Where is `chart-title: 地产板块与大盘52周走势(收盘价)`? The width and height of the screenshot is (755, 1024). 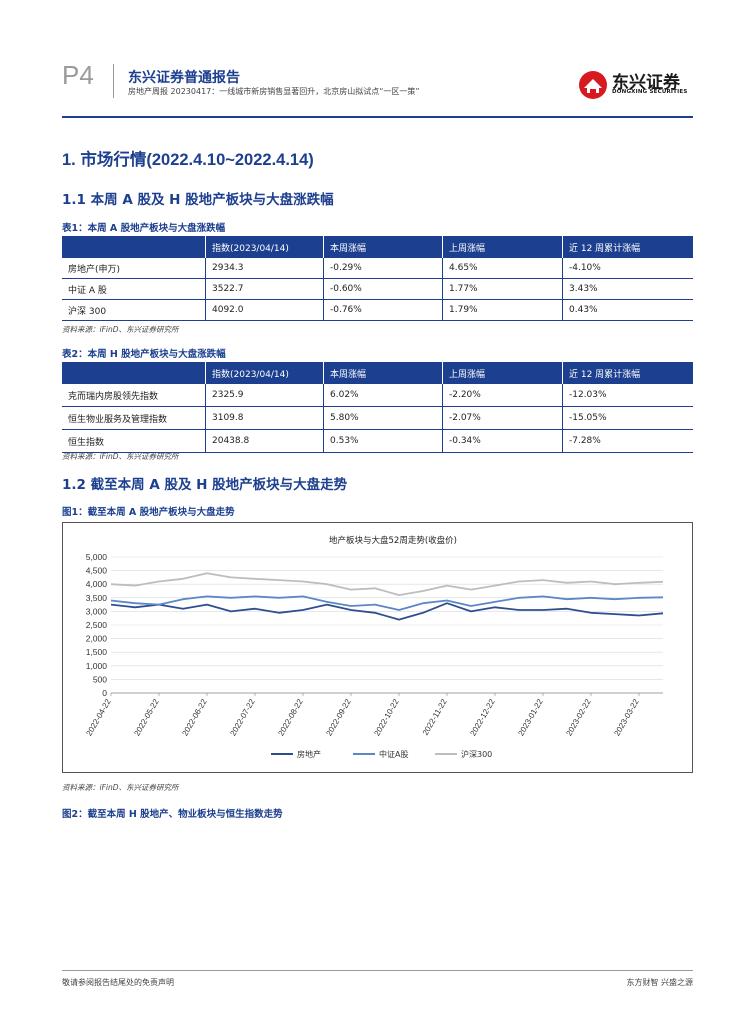 chart-title: 地产板块与大盘52周走势(收盘价) is located at coordinates (393, 540).